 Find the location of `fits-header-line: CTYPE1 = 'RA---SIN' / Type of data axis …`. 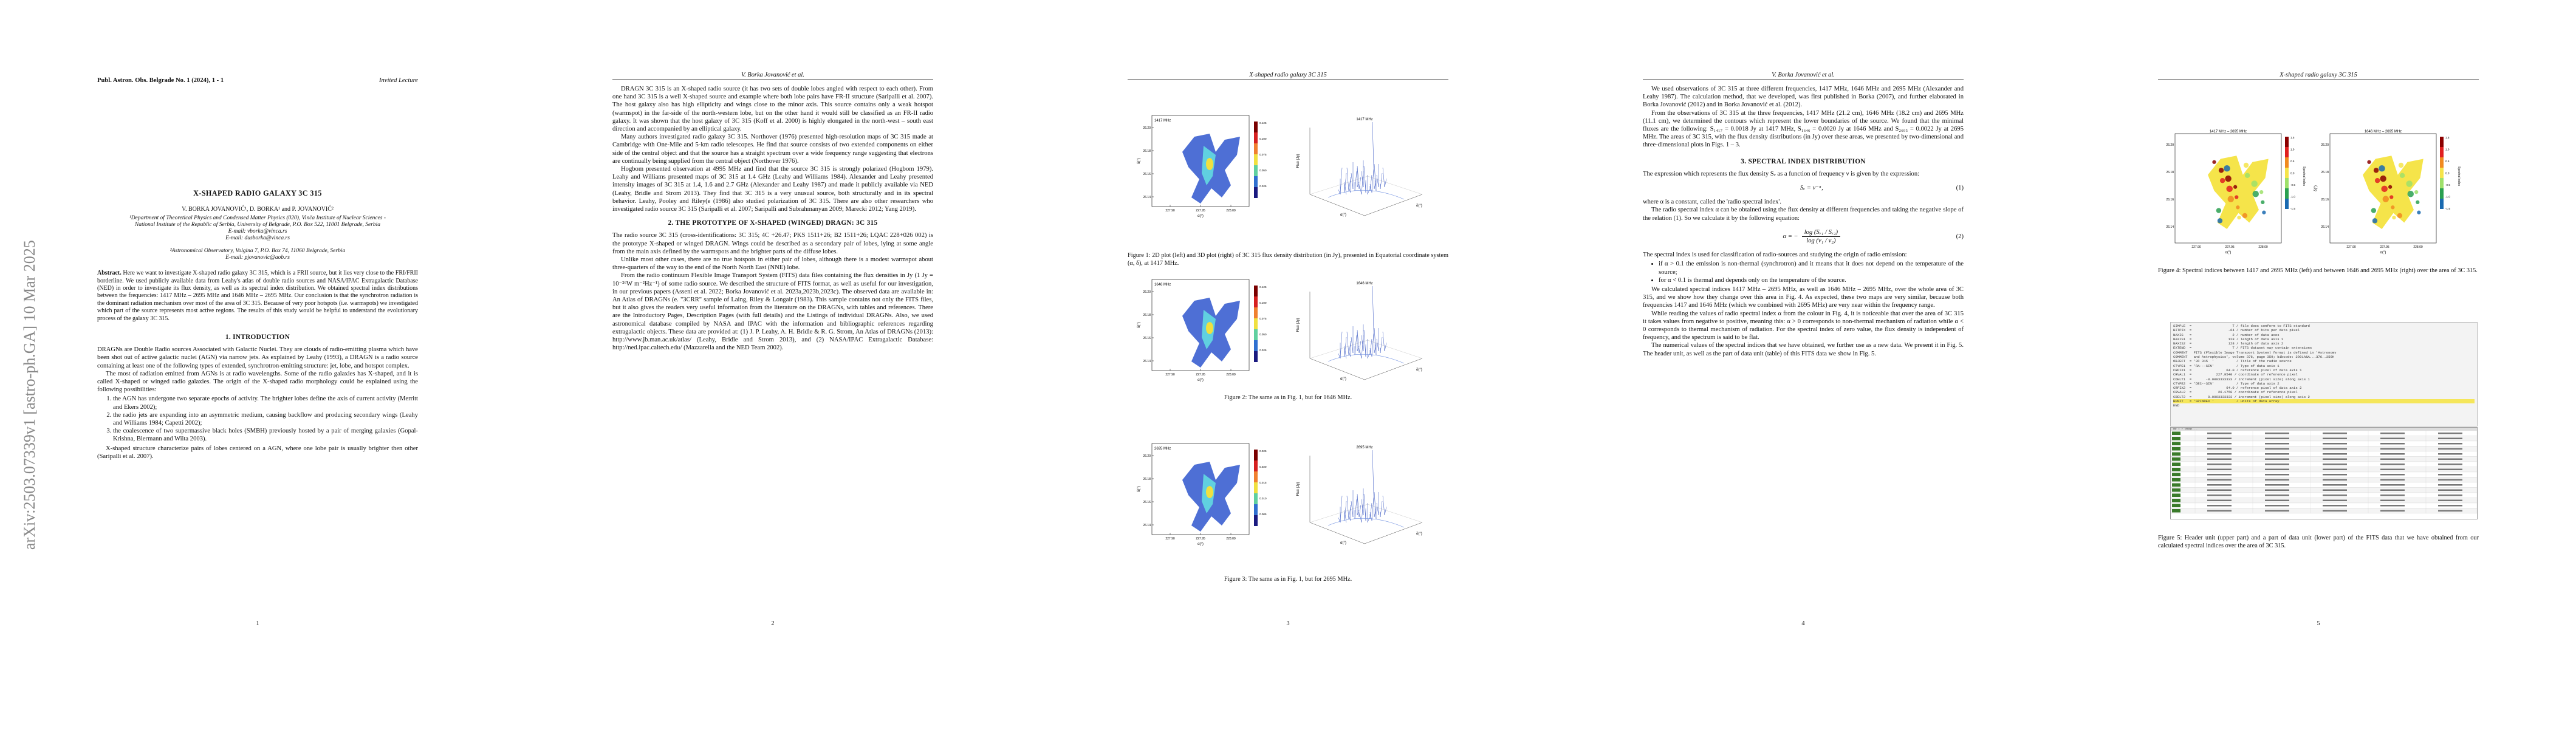

fits-header-line: CTYPE1 = 'RA---SIN' / Type of data axis … is located at coordinates (2226, 365).